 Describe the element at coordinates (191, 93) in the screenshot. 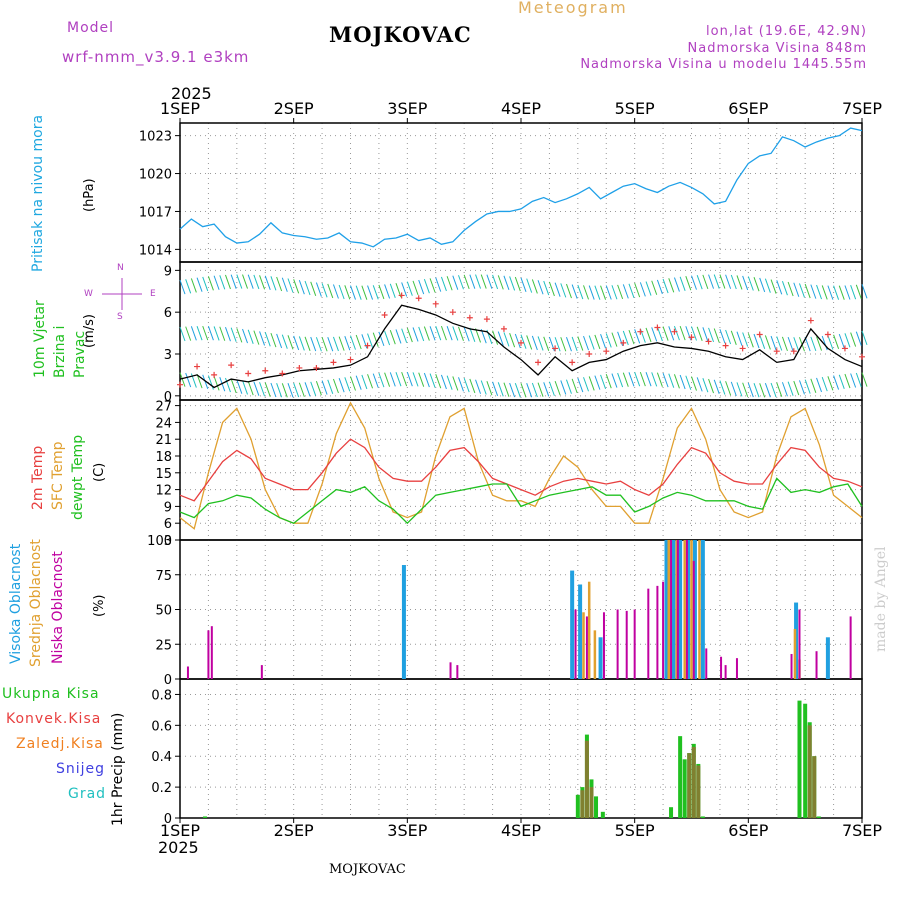

I see `year-top: 2025` at that location.